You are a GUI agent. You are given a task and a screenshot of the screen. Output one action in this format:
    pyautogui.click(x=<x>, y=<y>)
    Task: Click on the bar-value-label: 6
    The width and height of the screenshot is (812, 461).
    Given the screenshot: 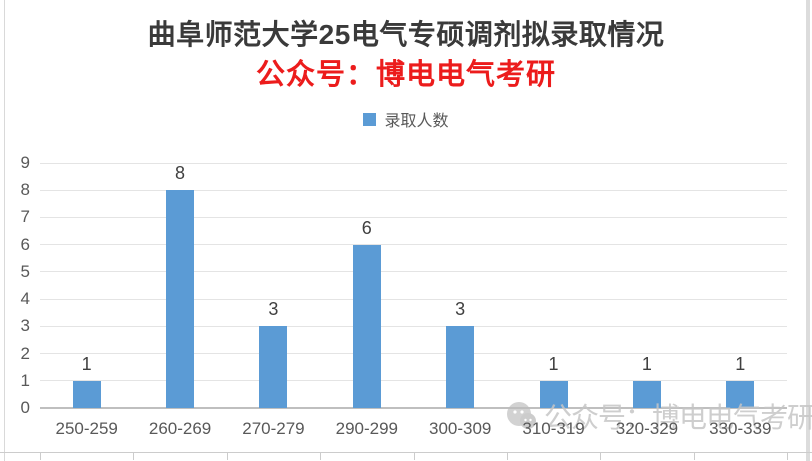 What is the action you would take?
    pyautogui.click(x=366, y=227)
    